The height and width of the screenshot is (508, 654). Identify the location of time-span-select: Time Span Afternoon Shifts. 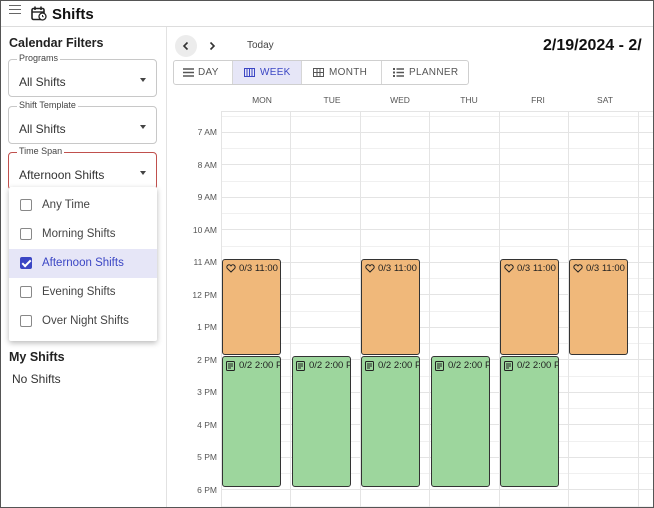
(82, 168).